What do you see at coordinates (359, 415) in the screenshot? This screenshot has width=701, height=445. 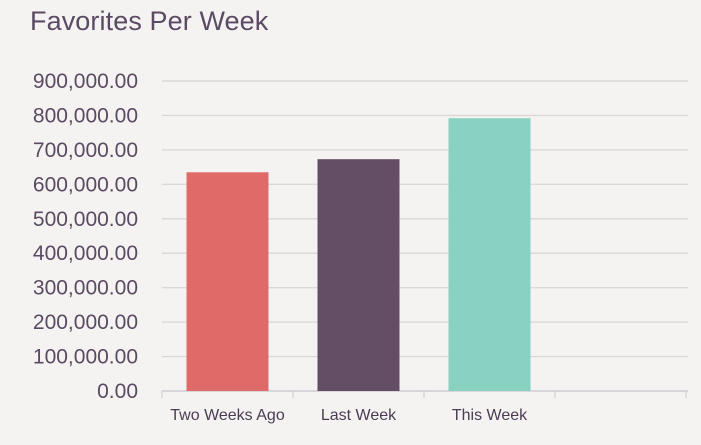 I see `x-tick-label: Last Week` at bounding box center [359, 415].